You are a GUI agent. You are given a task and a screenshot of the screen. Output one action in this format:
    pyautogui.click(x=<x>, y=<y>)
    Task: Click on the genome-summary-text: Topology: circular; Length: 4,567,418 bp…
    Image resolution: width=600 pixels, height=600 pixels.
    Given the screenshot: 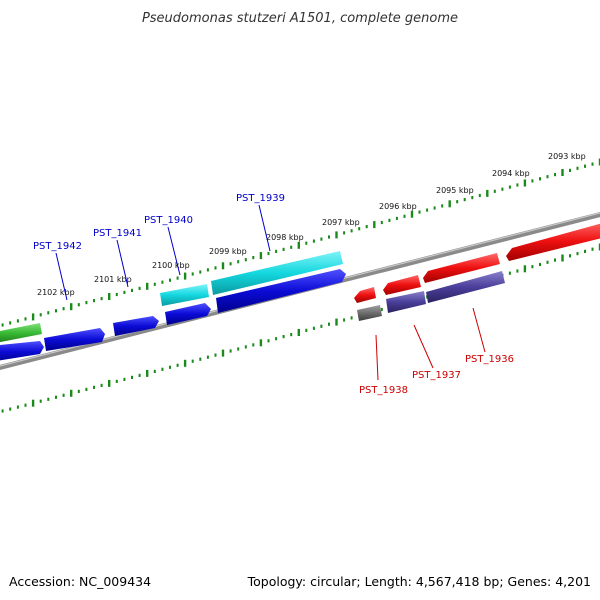 What is the action you would take?
    pyautogui.click(x=419, y=581)
    